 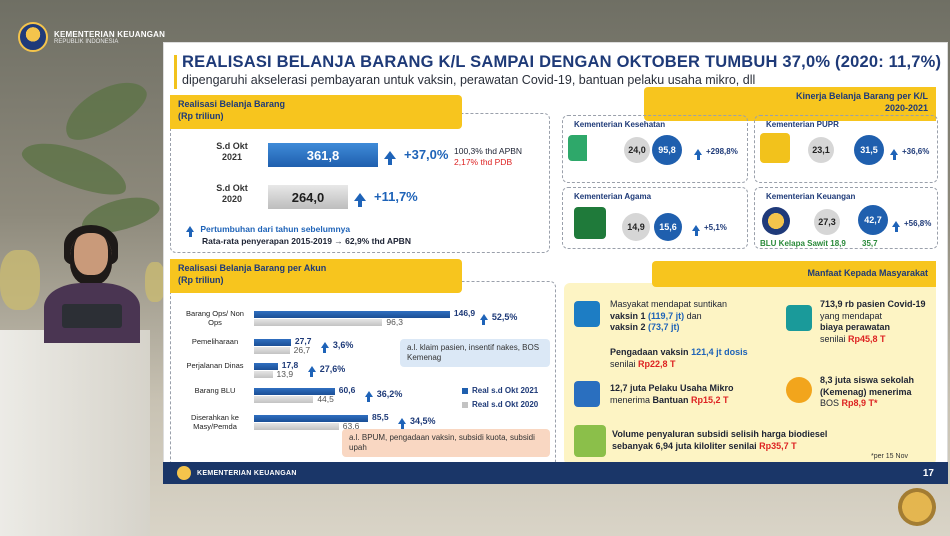 I want to click on legend-2021: Real s.d Okt 2021, so click(x=500, y=390).